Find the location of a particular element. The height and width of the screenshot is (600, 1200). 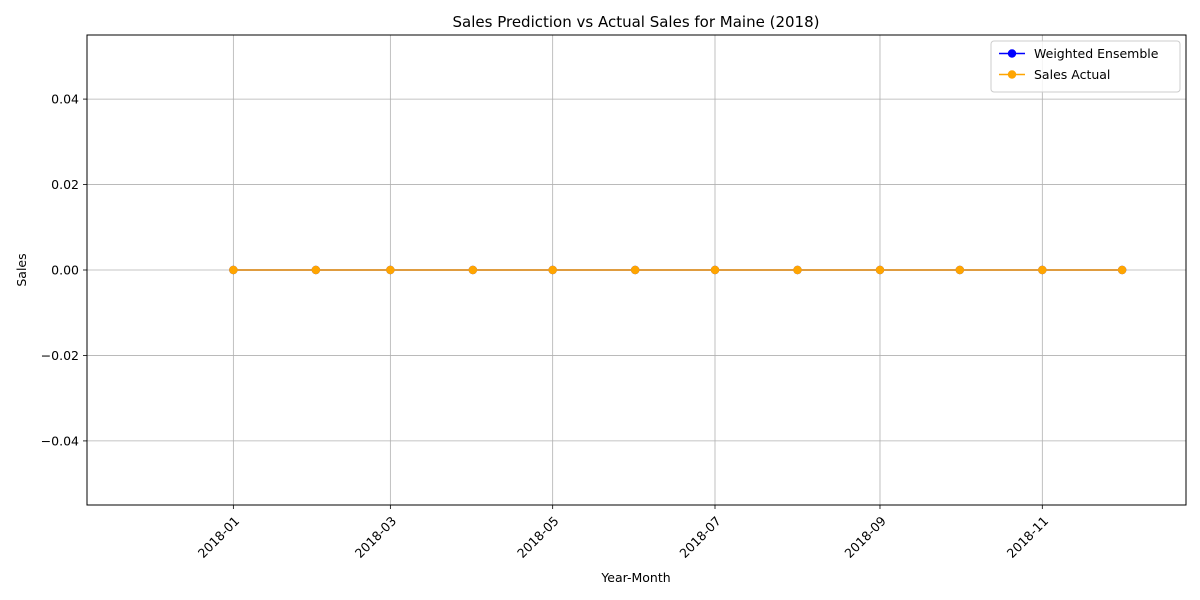

x-axis-label: Year-Month is located at coordinates (635, 577).